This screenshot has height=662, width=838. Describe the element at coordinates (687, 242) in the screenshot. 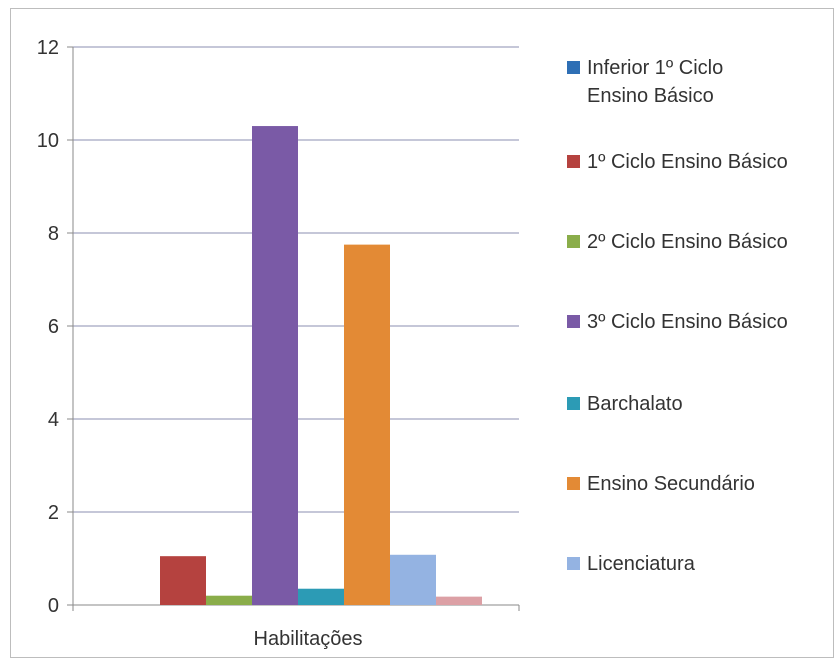

I see `legend-label: 2º Ciclo Ensino Básico` at that location.